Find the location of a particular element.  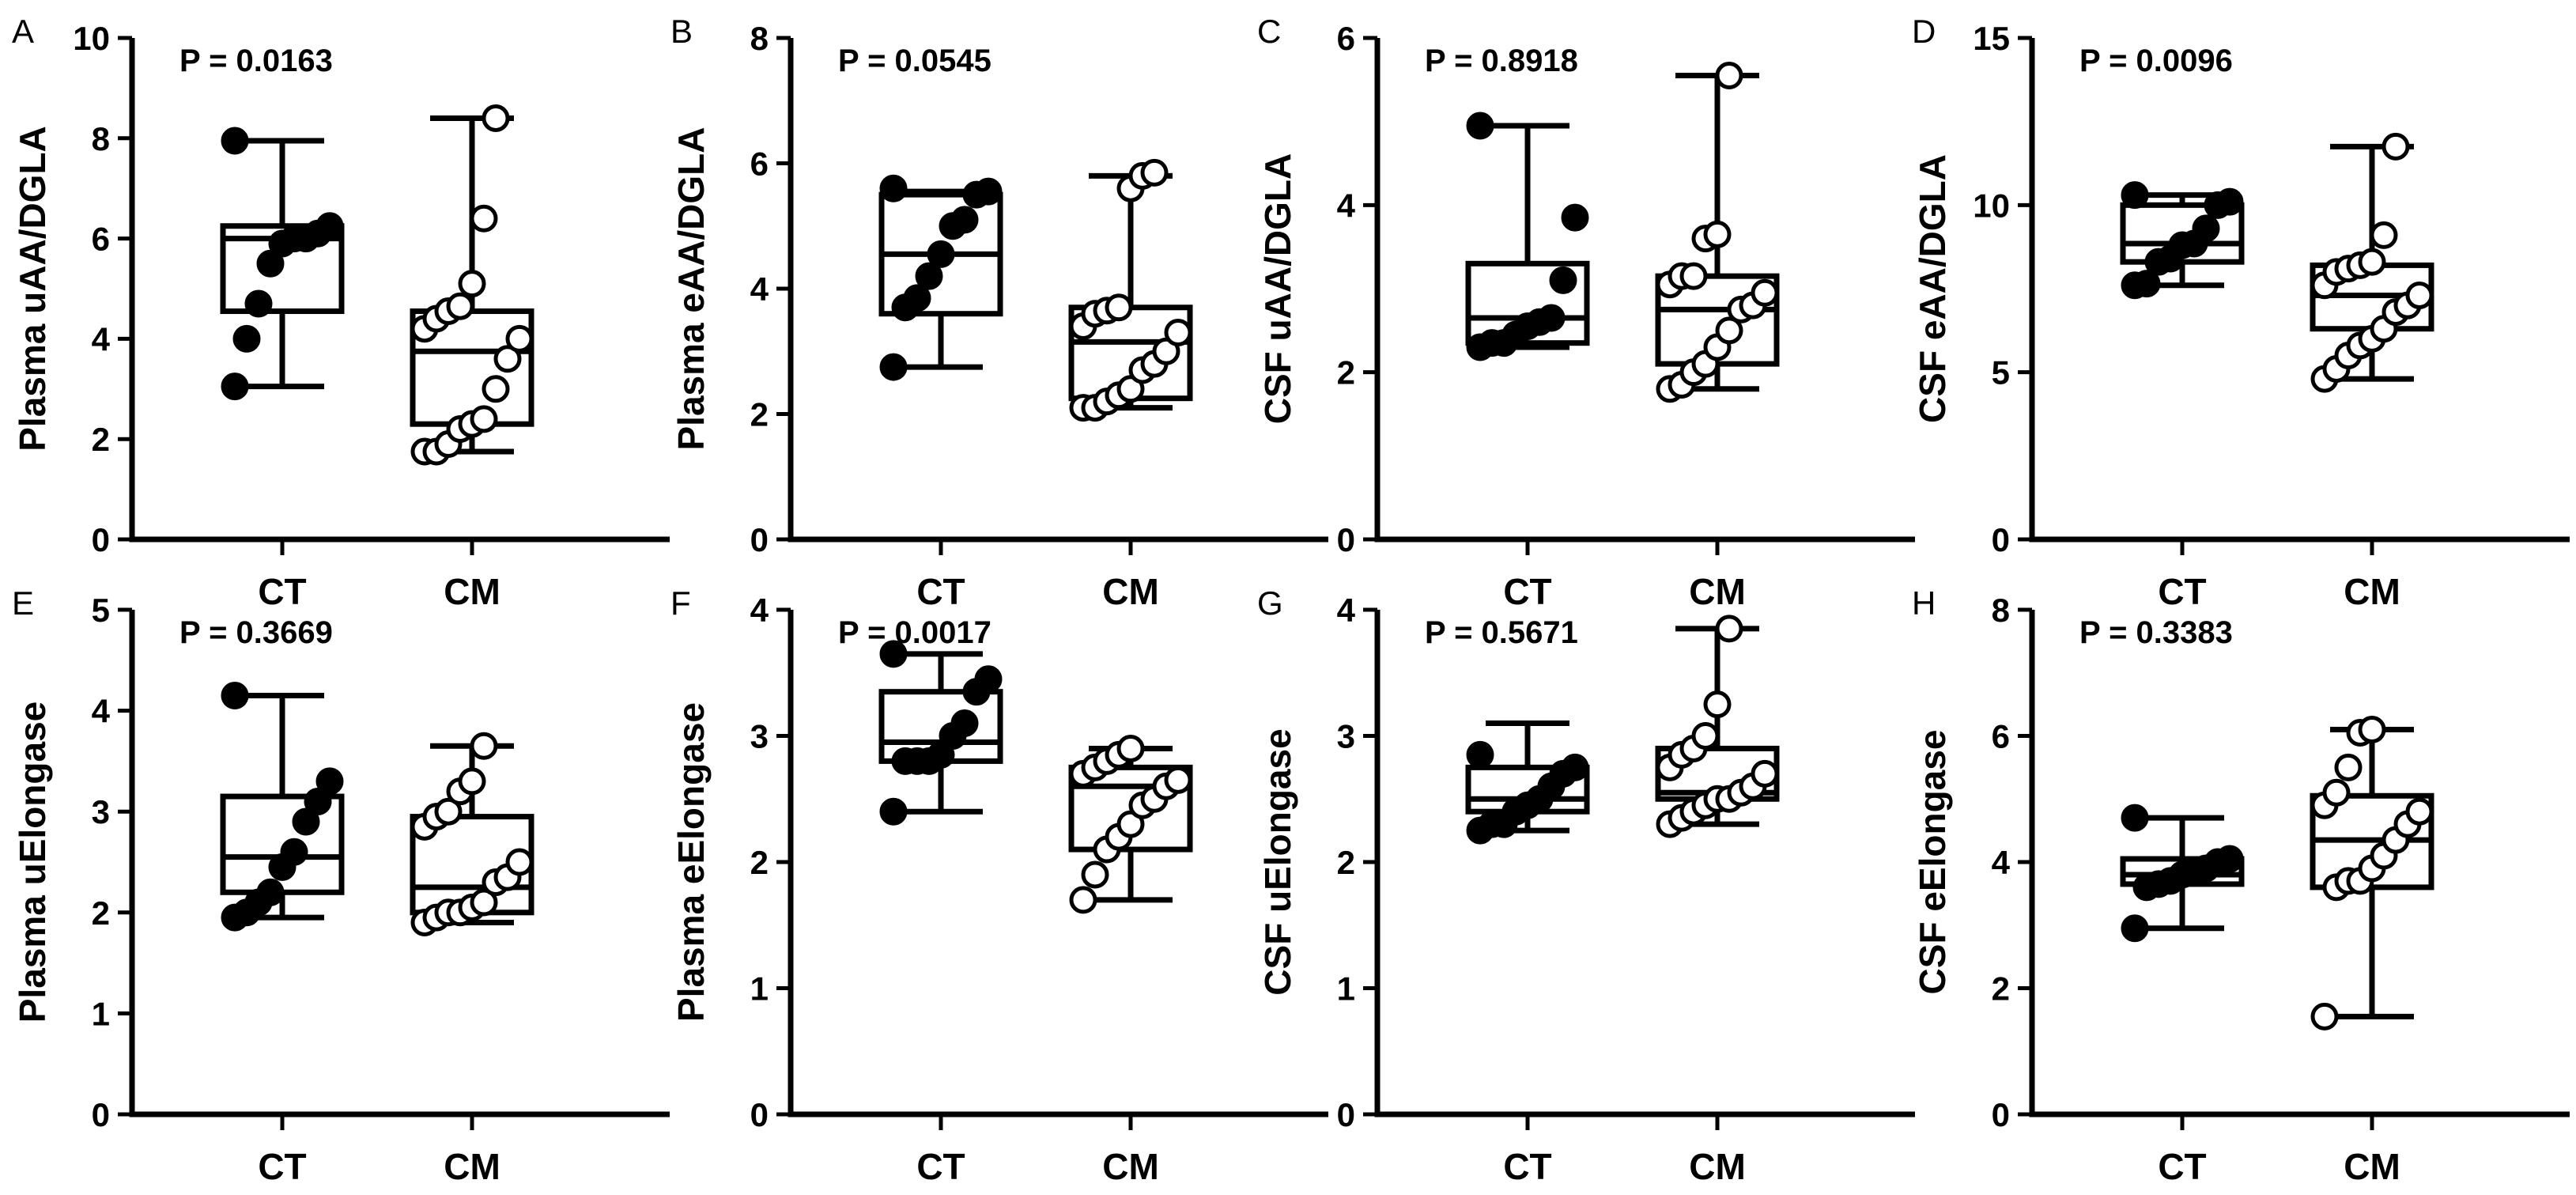

panel-letter: H is located at coordinates (1924, 603).